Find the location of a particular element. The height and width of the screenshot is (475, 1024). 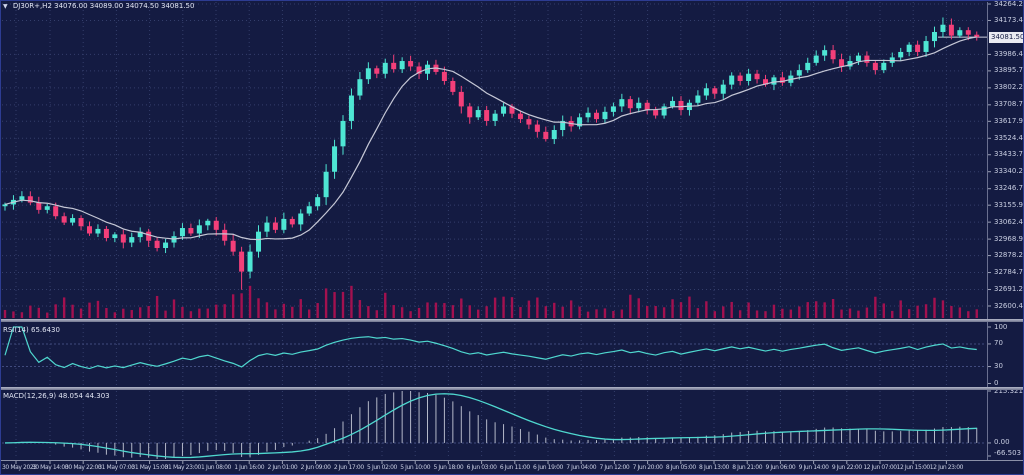

price-axis-label: 33340.20 is located at coordinates (1009, 171).